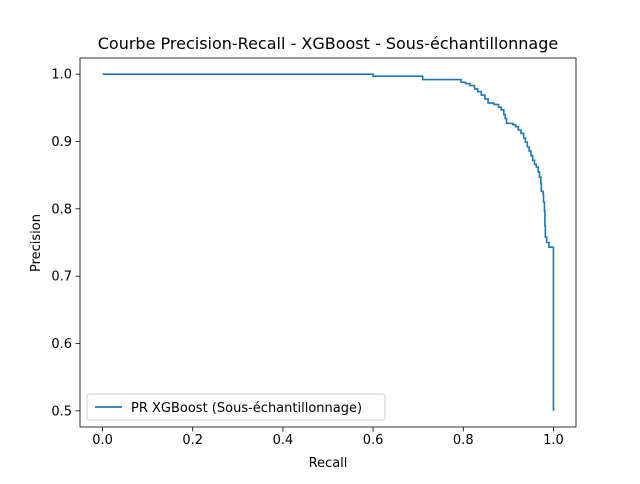 The height and width of the screenshot is (484, 640). I want to click on y-axis-ticks: 0.5 0.6 0.7 0.8 0.9 1.0, so click(65, 243).